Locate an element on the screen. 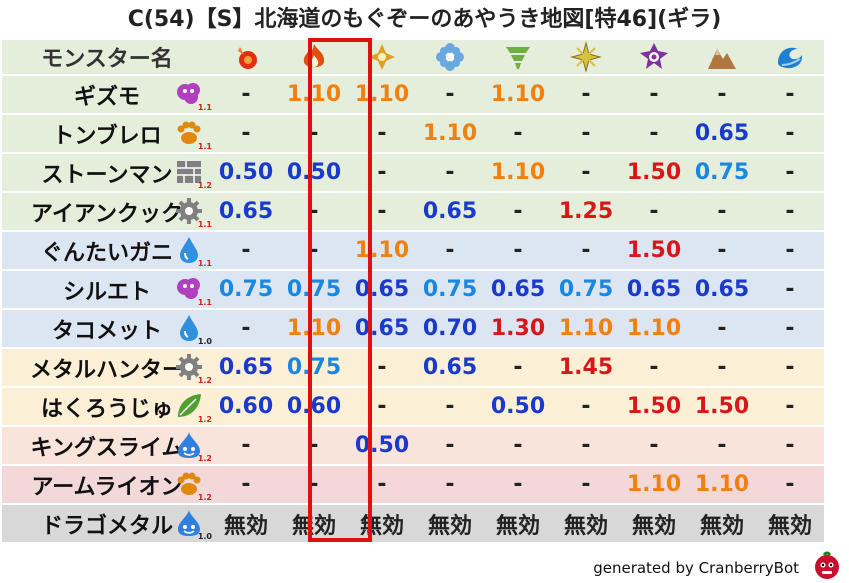 Image resolution: width=849 pixels, height=583 pixels. table-row: タコメット 1.0-1.10 0.65 0.70 1.30 1.10 1.10- - is located at coordinates (413, 328).